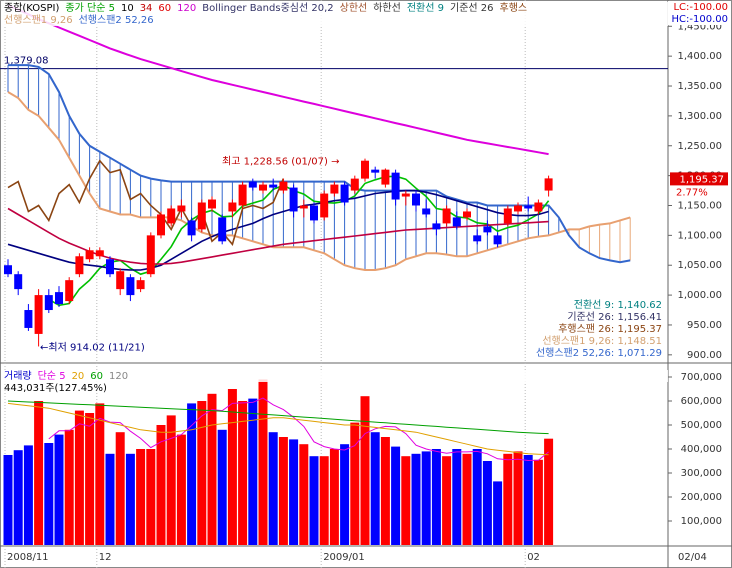  What do you see at coordinates (92, 347) in the screenshot?
I see `low-note: ←최저 914.02 (11/21)` at bounding box center [92, 347].